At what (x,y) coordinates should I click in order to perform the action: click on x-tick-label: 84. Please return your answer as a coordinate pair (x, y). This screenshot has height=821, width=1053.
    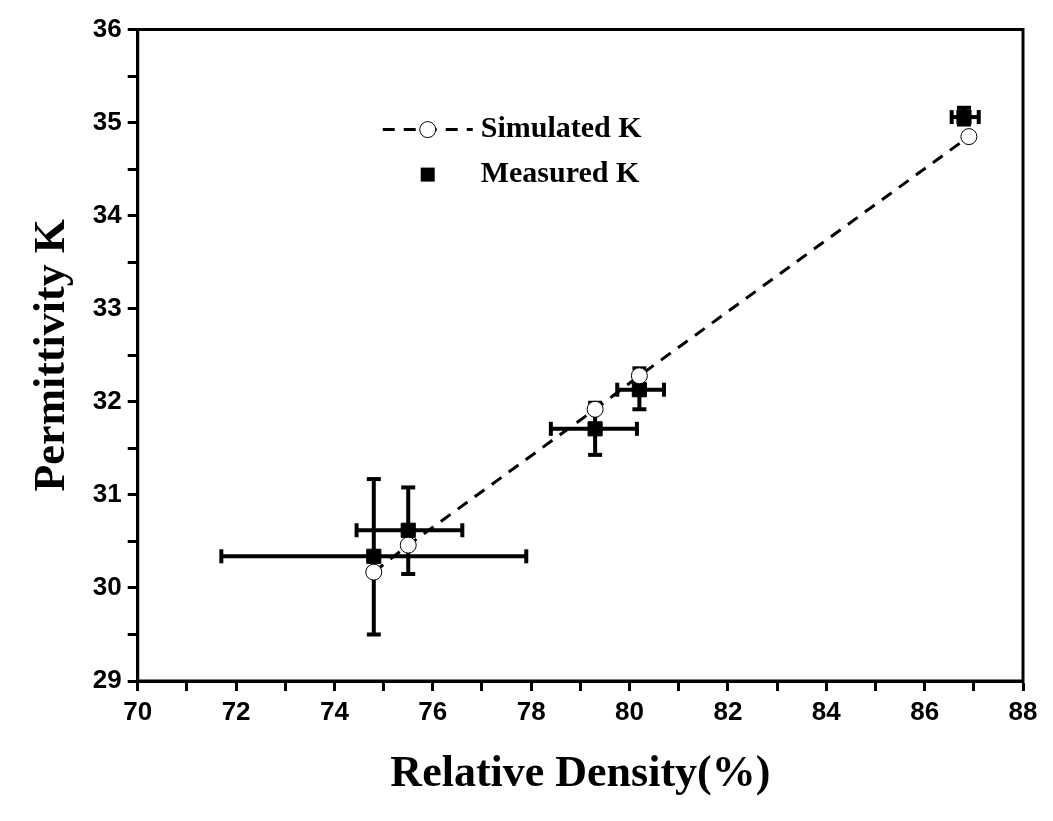
    Looking at the image, I should click on (826, 710).